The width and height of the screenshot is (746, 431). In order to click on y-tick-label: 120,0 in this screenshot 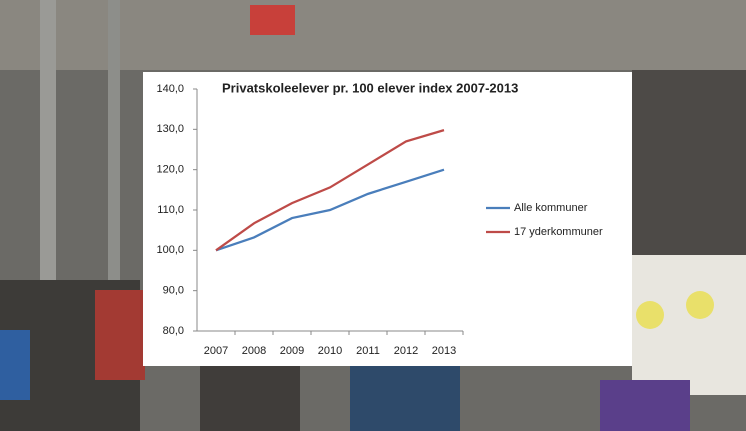, I will do `click(170, 170)`.